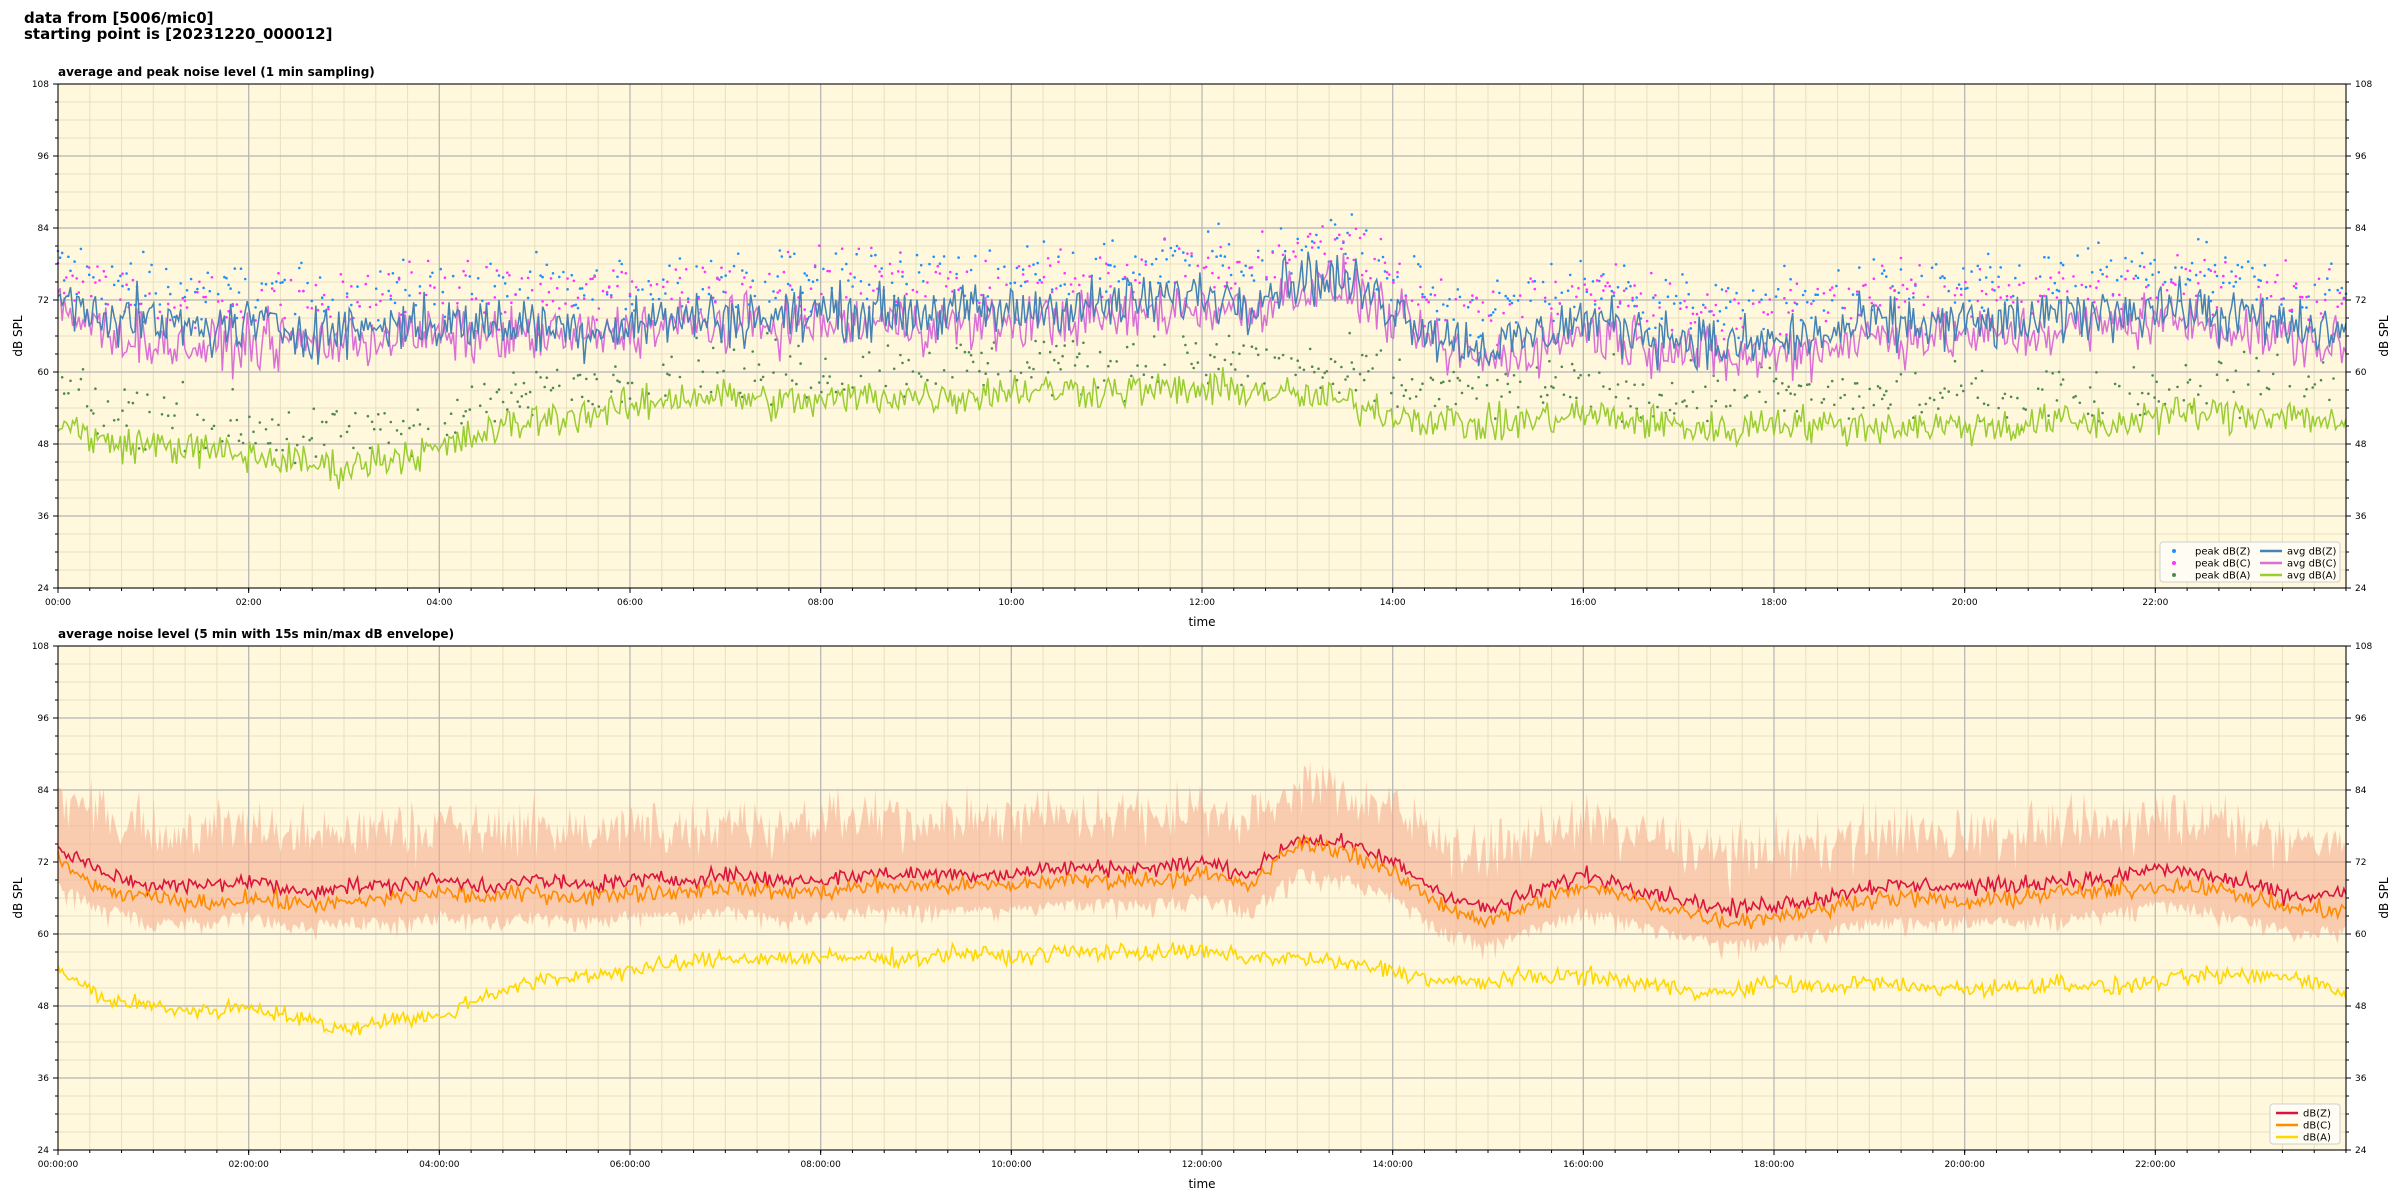 The height and width of the screenshot is (1200, 2400). I want to click on x-axis-label: time, so click(1201, 622).